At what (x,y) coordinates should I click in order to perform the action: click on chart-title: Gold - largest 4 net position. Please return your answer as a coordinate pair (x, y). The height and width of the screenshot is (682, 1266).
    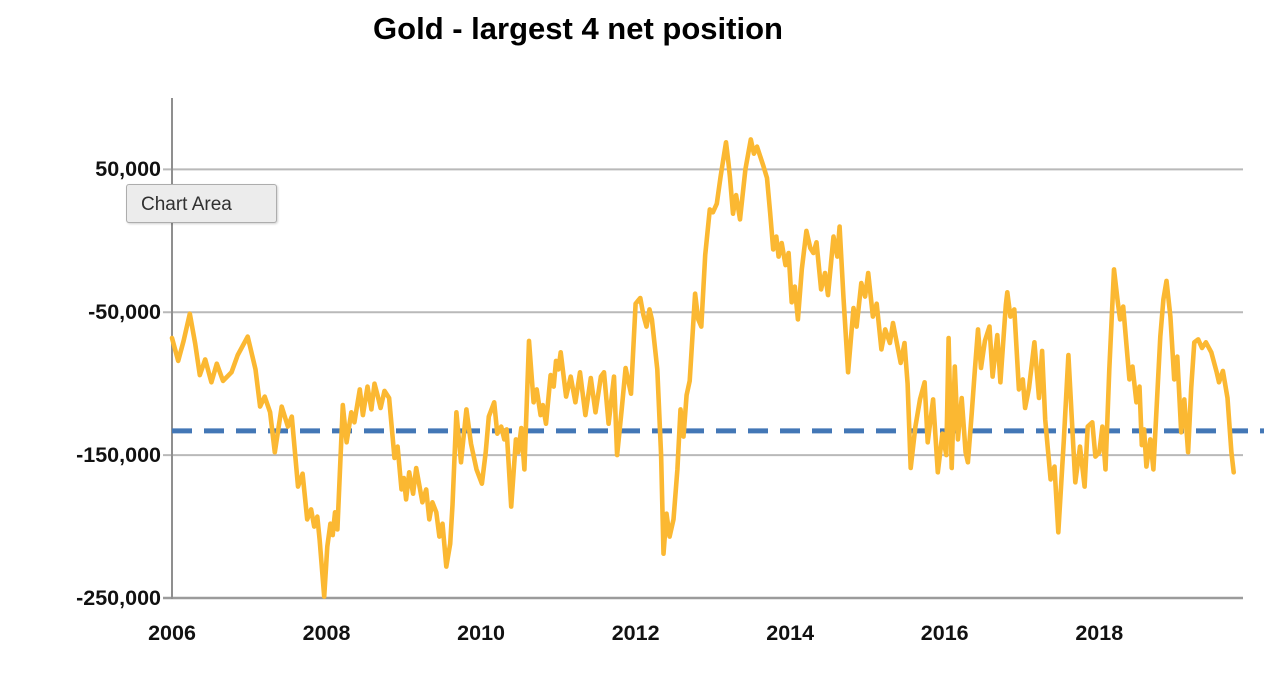
    Looking at the image, I should click on (578, 28).